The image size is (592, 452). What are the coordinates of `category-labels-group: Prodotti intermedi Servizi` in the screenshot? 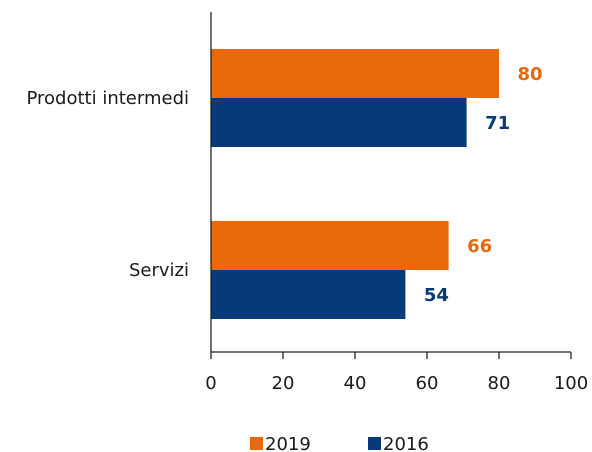 It's located at (108, 184).